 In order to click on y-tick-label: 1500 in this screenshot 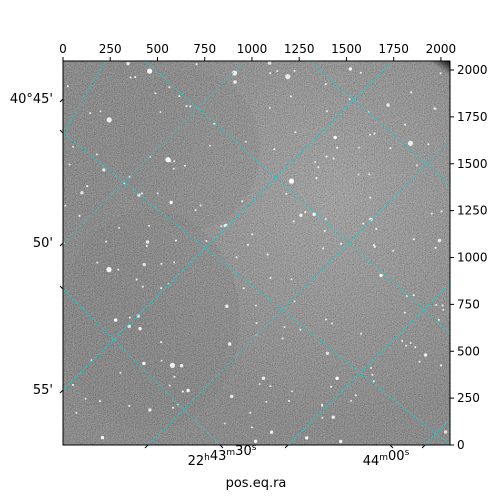, I will do `click(472, 164)`.